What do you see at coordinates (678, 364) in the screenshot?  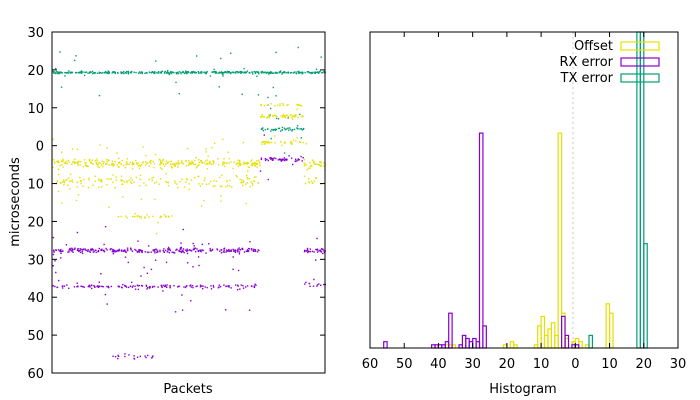 I see `histogram-x-tick-label: 30` at bounding box center [678, 364].